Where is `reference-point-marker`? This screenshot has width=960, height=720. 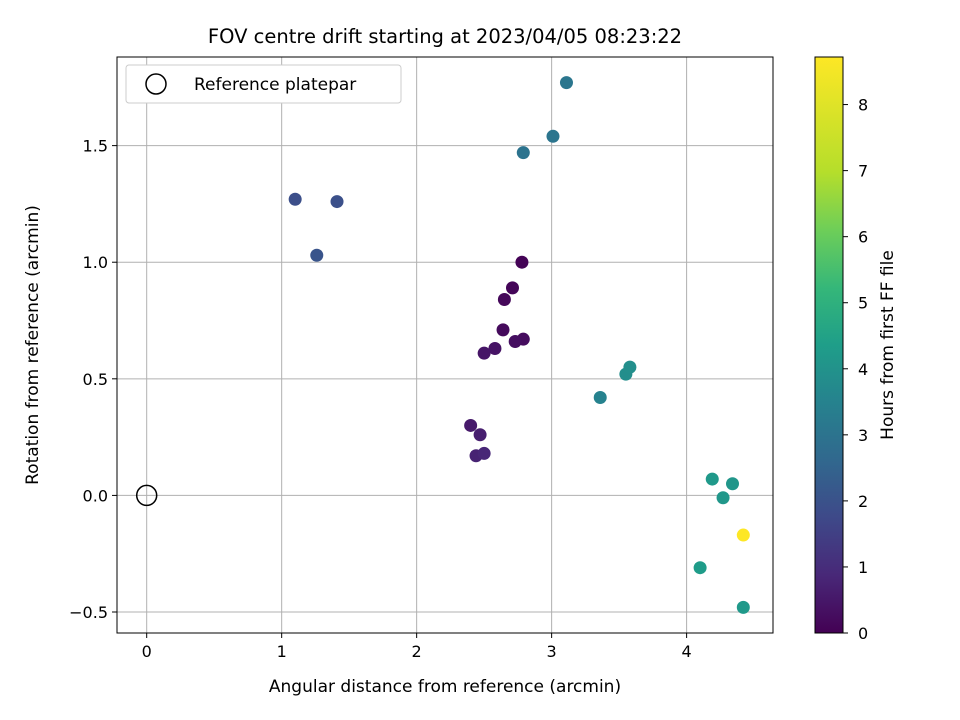
reference-point-marker is located at coordinates (146, 495).